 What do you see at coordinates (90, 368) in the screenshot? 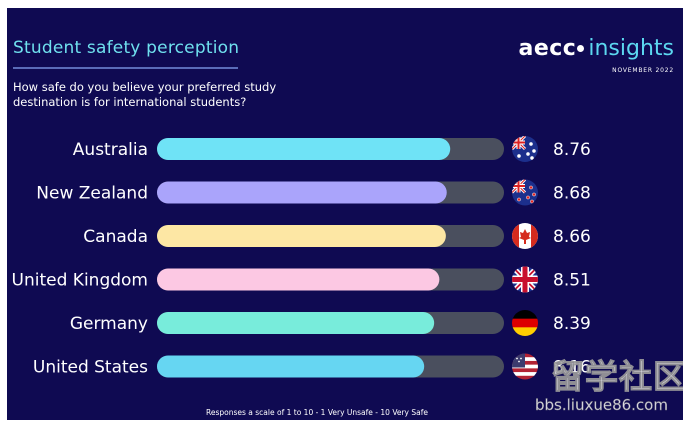
I see `category-label-united-states: United States` at bounding box center [90, 368].